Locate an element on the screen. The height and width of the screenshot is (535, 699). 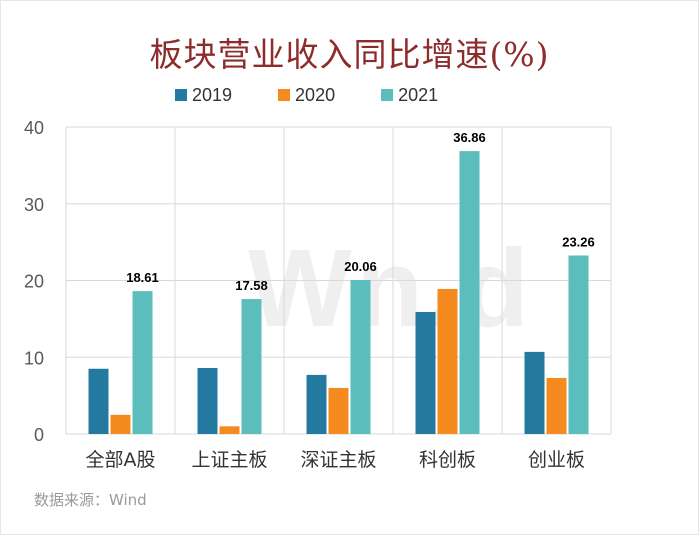
legend-label-2021: 2021 is located at coordinates (418, 94).